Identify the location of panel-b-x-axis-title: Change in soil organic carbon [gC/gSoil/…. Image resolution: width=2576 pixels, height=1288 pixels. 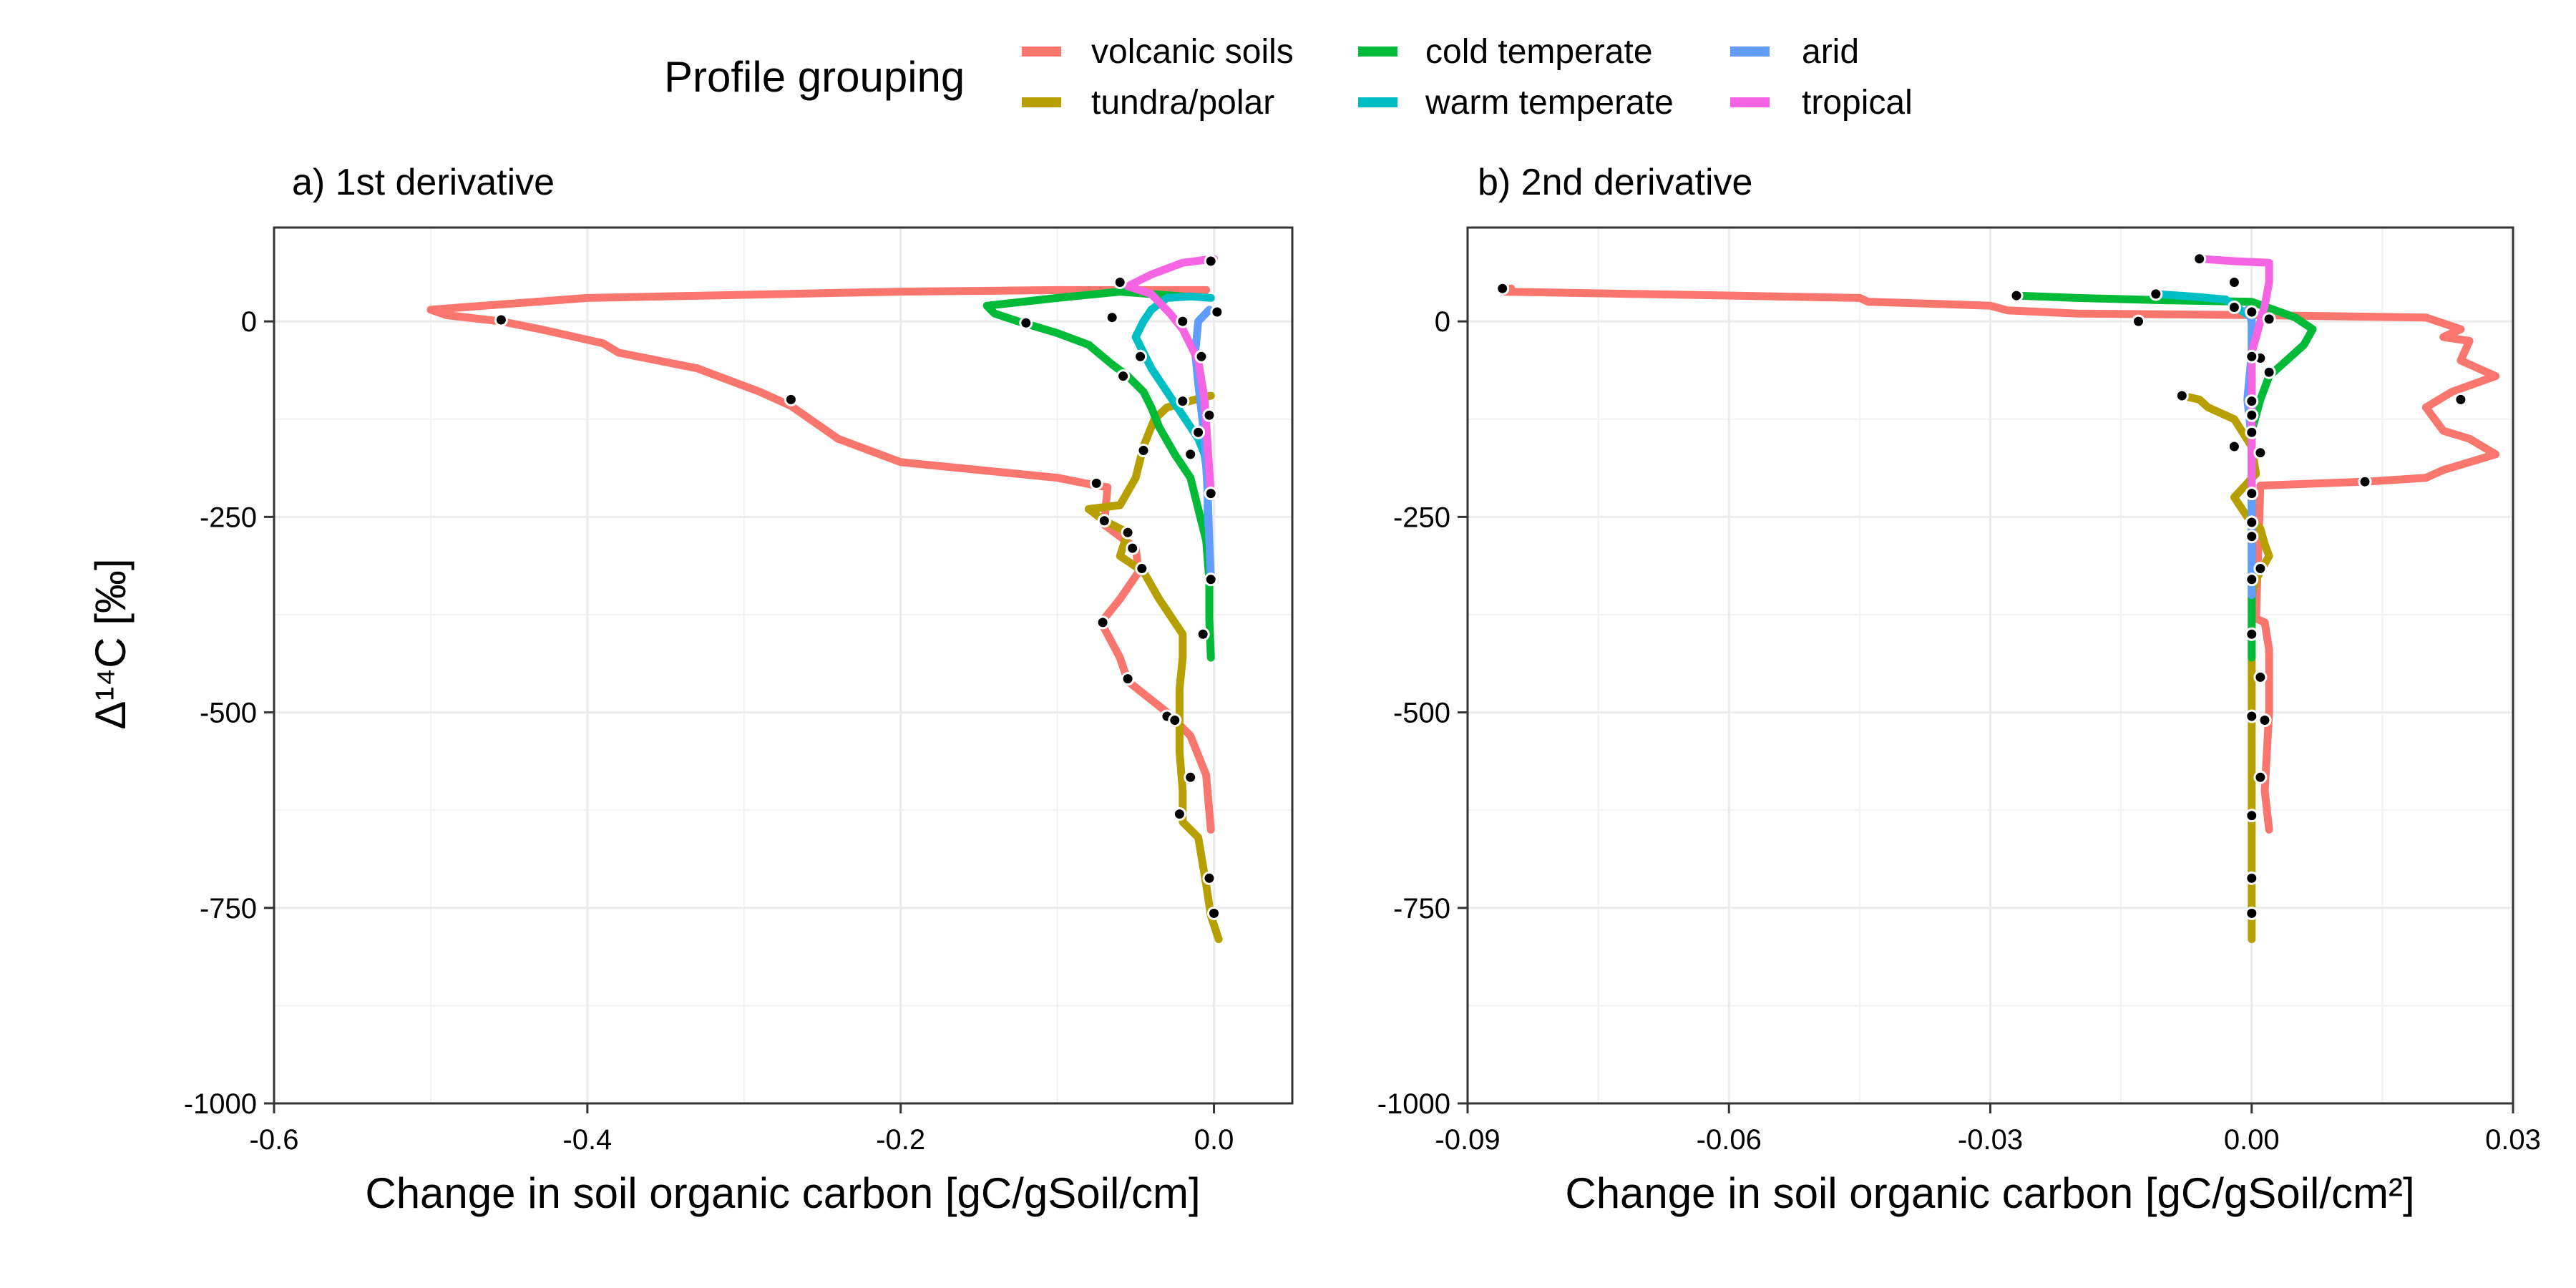
(1989, 1193).